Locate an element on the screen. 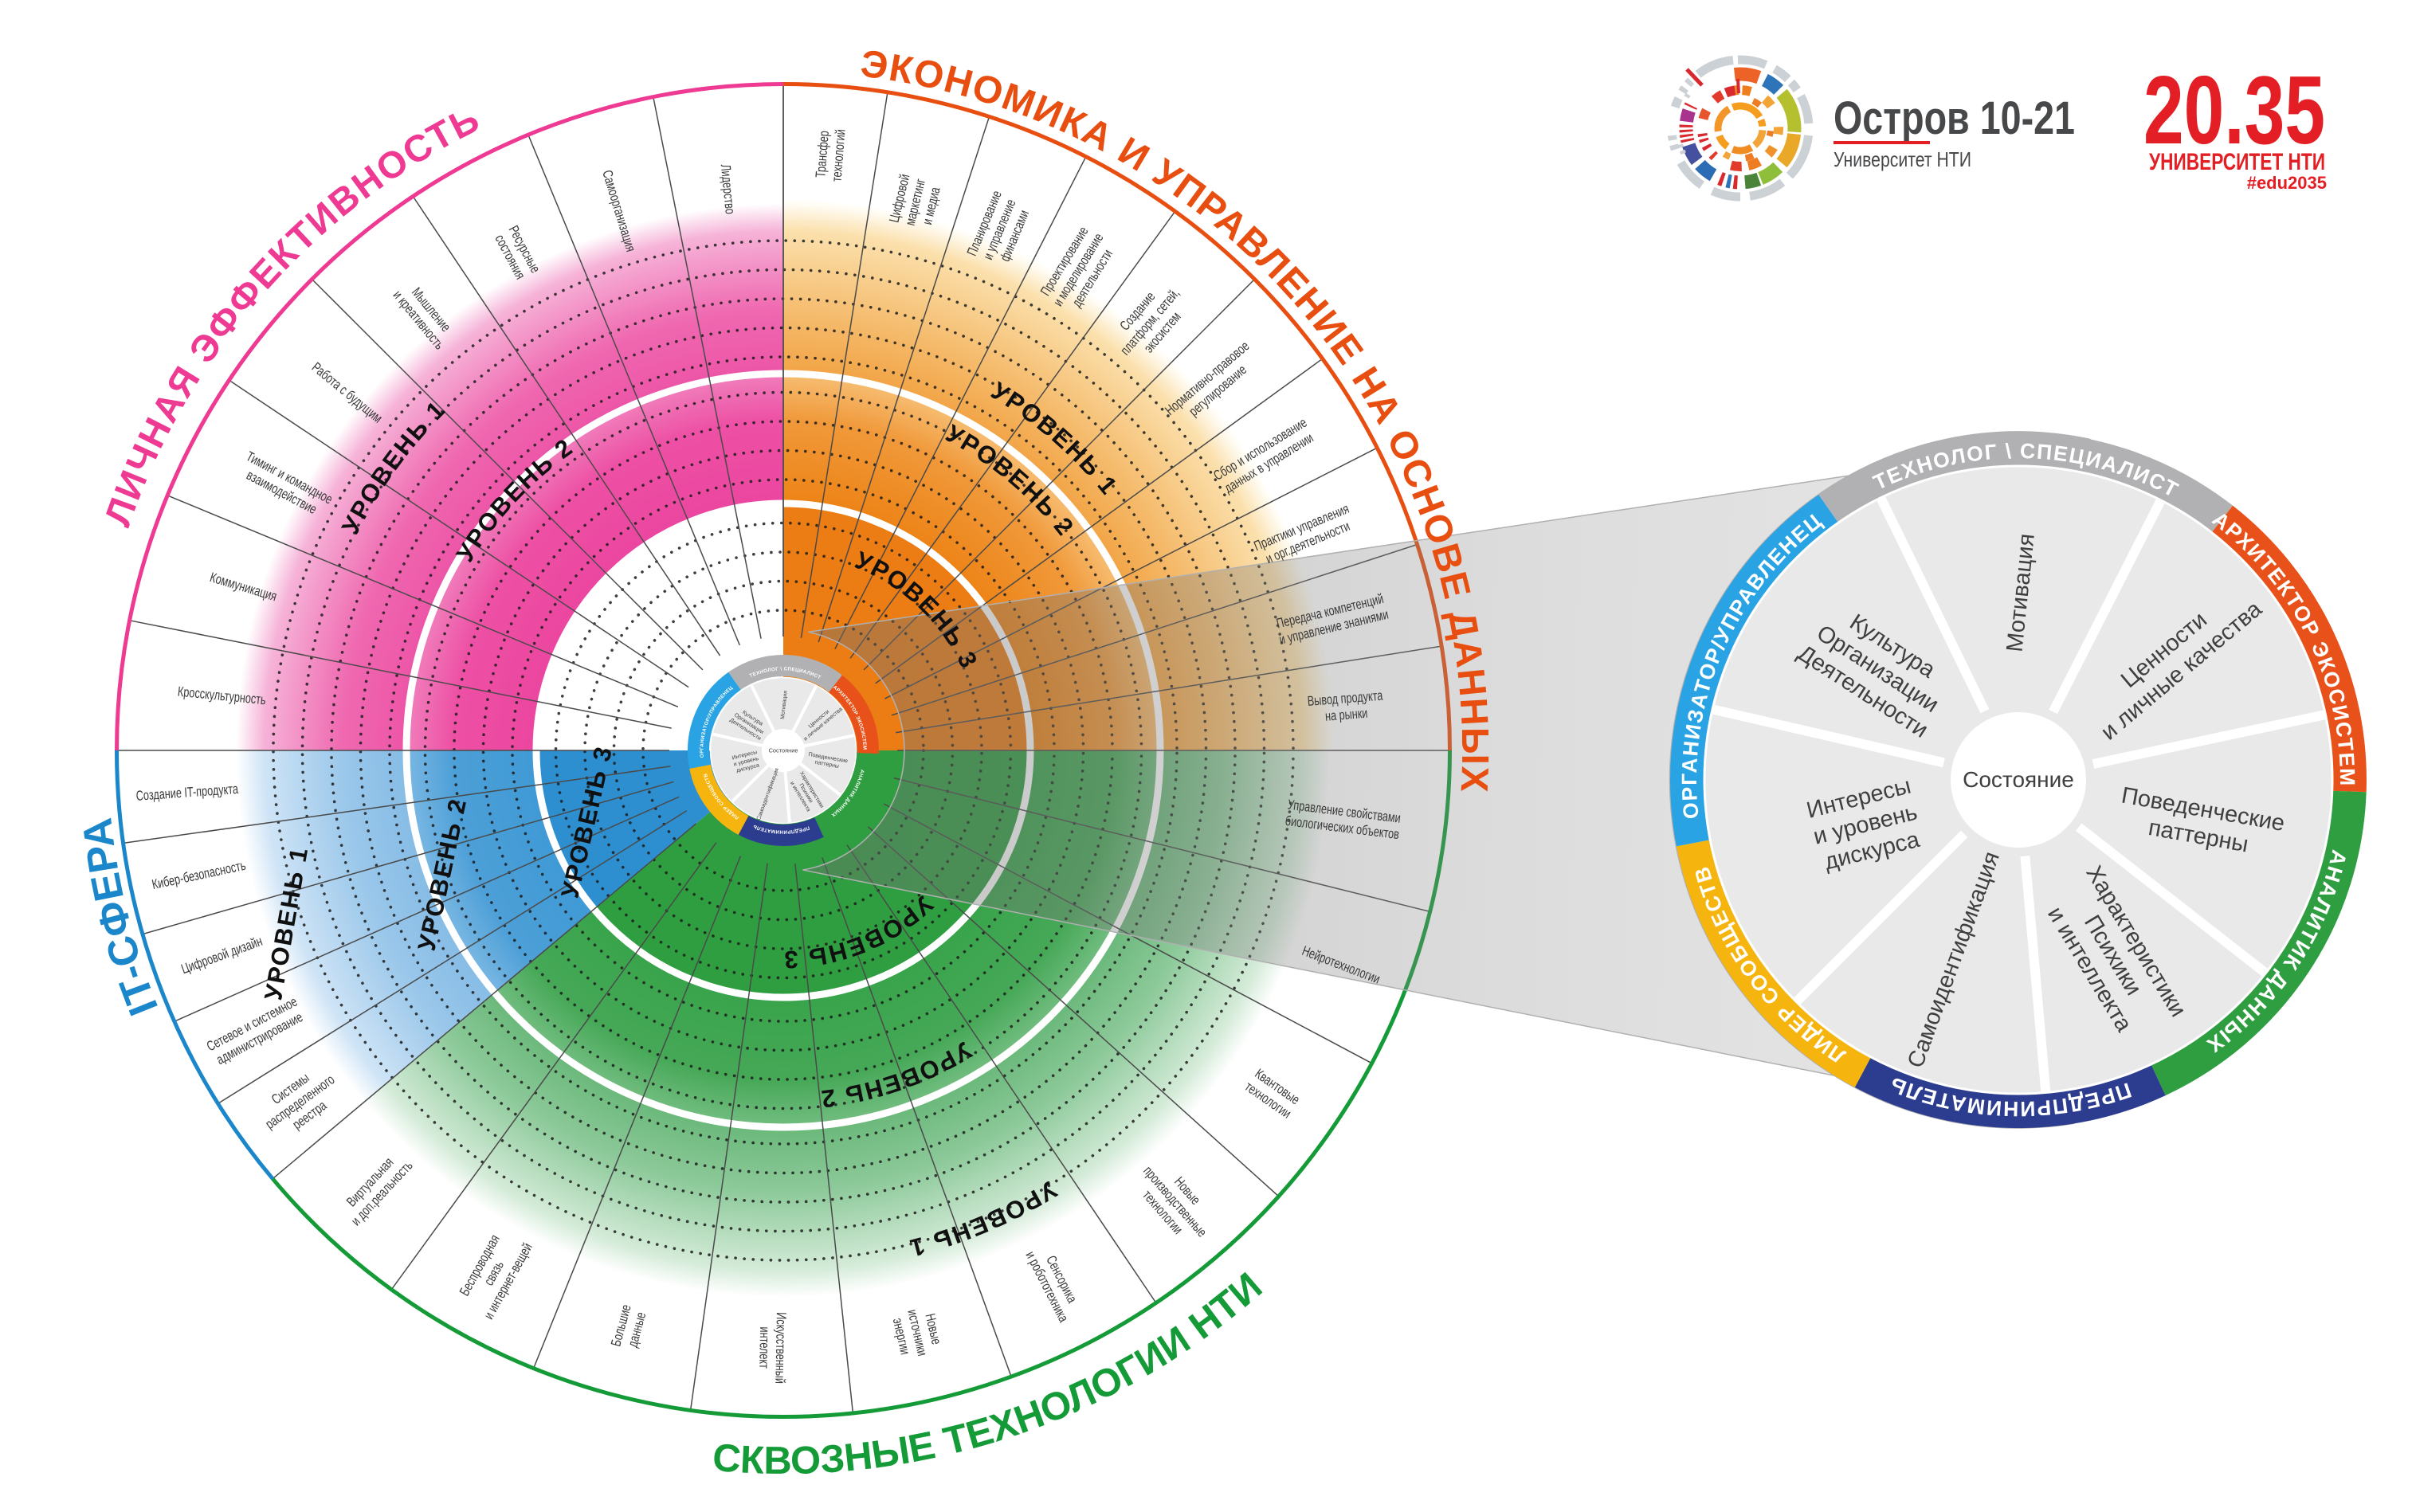 Image resolution: width=2412 pixels, height=1512 pixels. svg-text: Мотивация is located at coordinates (784, 705).